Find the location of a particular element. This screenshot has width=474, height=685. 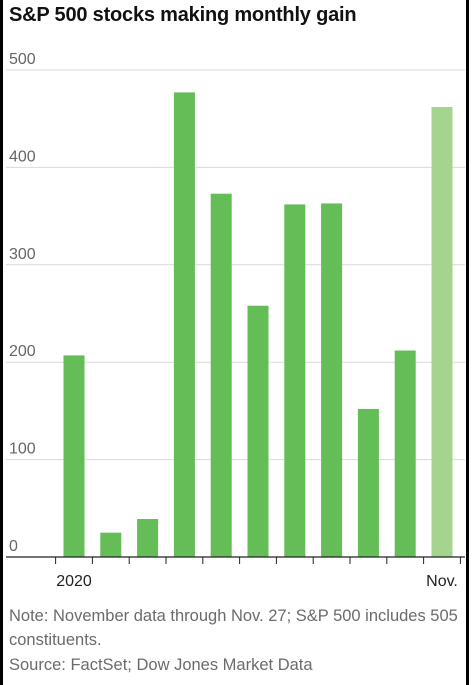

x-tick-label: 2020 is located at coordinates (74, 581).